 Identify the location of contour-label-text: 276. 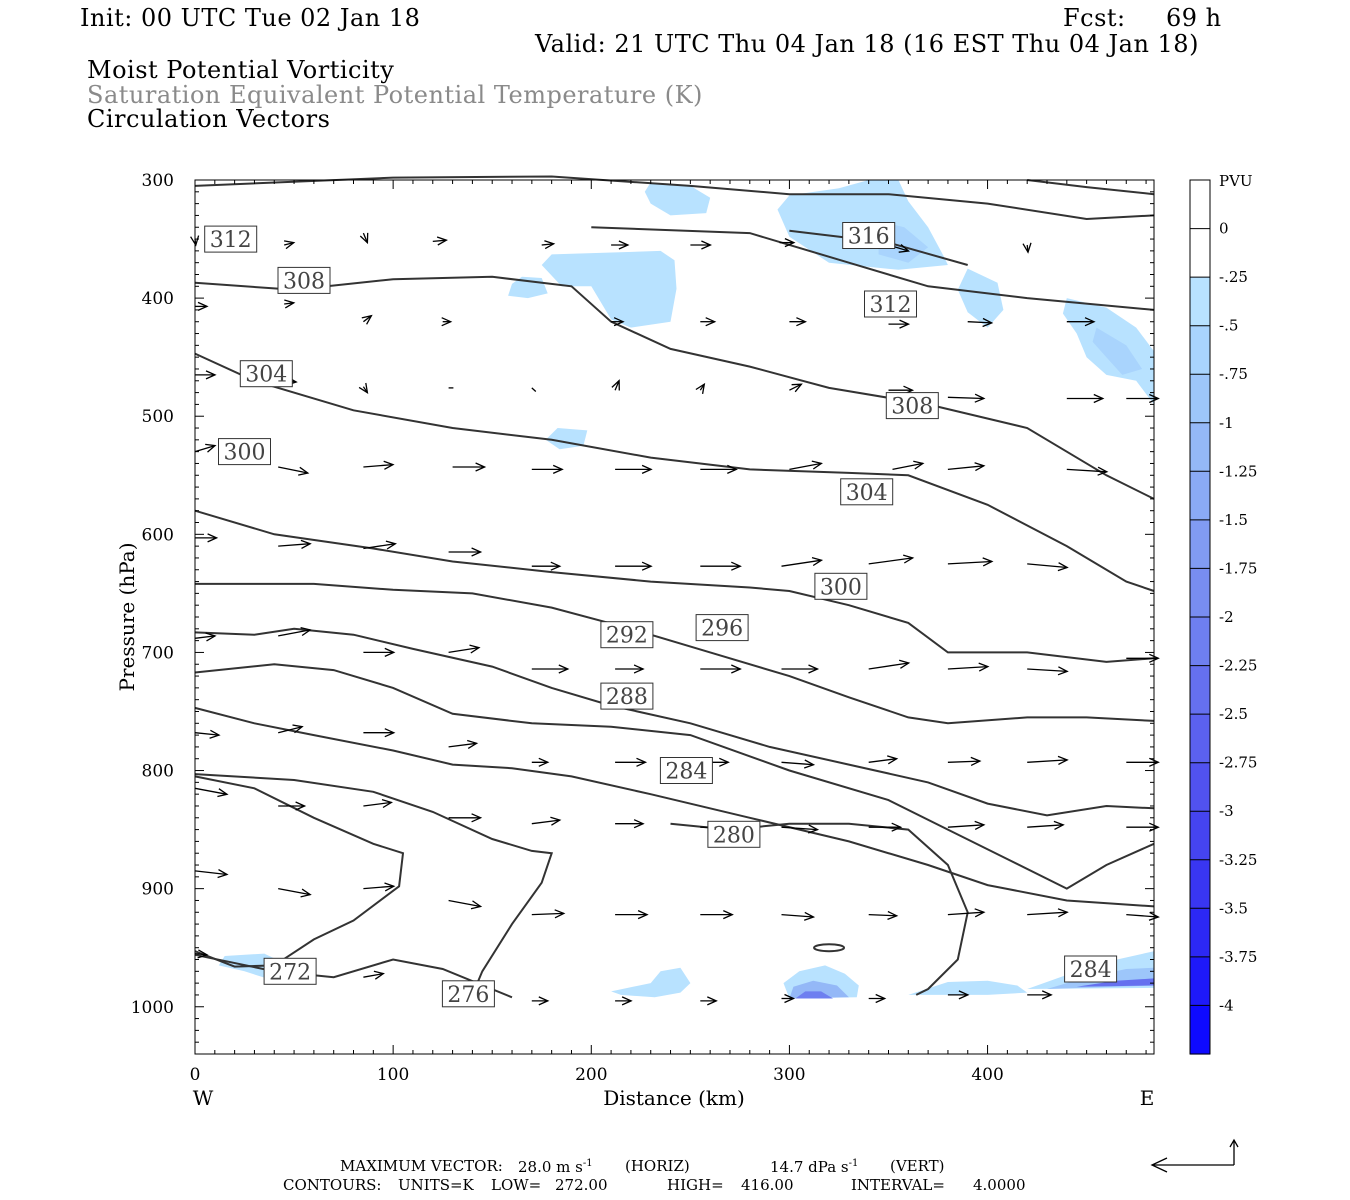
(468, 995).